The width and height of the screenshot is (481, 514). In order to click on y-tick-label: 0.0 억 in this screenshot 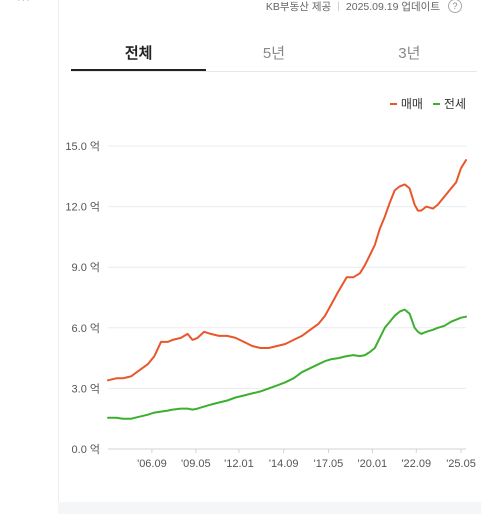, I will do `click(86, 449)`.